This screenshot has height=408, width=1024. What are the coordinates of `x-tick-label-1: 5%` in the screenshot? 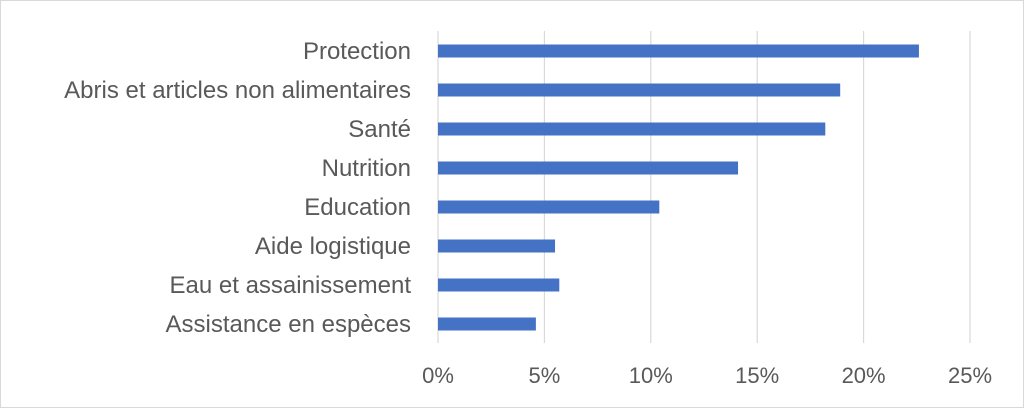 It's located at (545, 375).